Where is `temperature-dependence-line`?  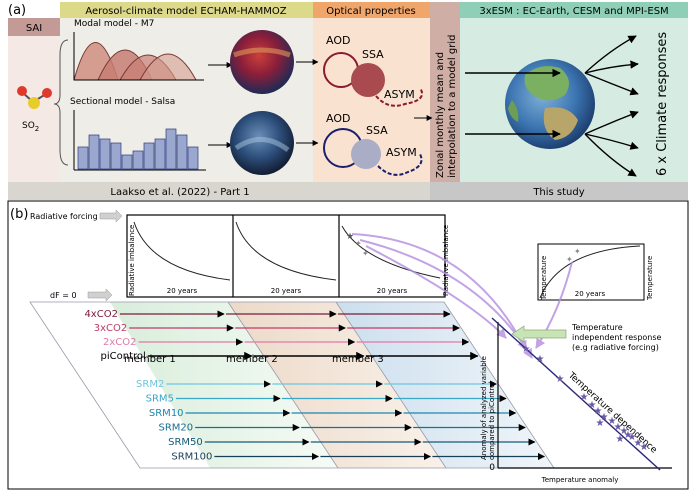
temperature-dependence-line is located at coordinates (576, 394).